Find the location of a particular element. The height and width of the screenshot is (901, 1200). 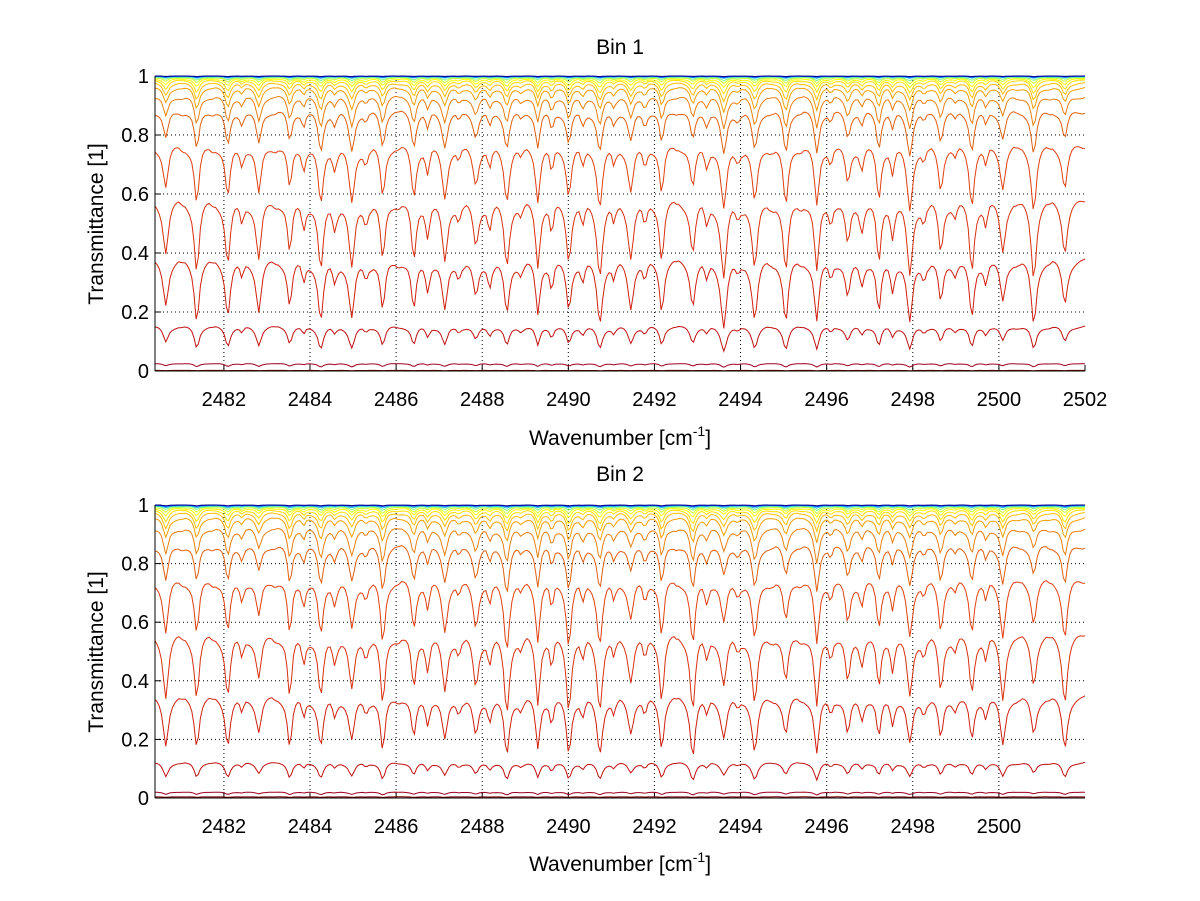

series-line-s17 is located at coordinates (620, 797).